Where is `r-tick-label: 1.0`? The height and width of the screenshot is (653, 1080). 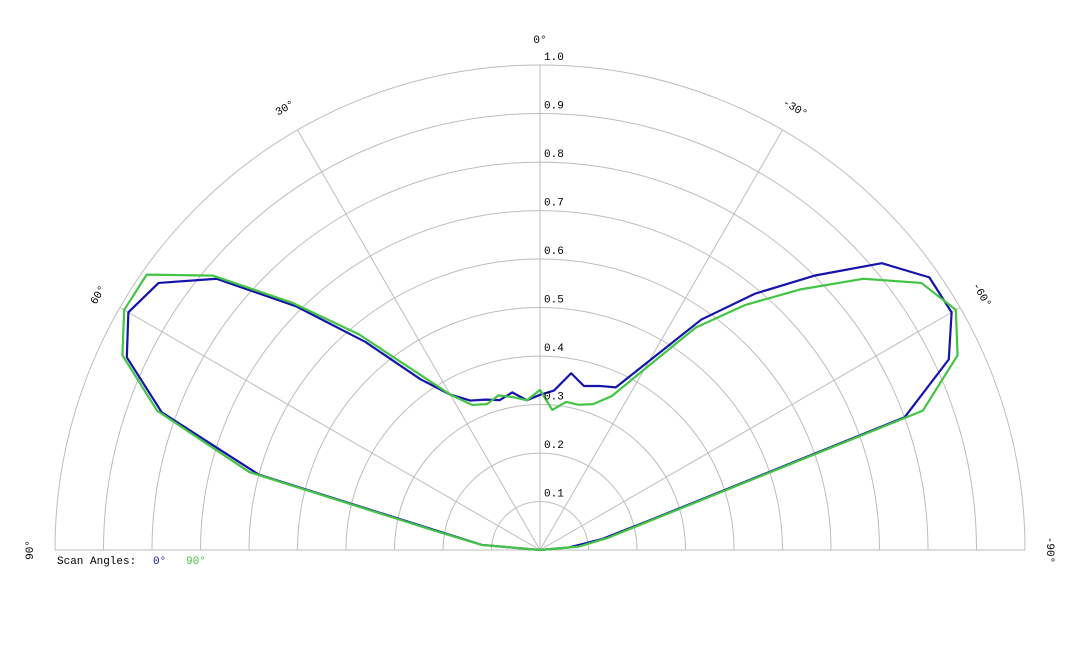 r-tick-label: 1.0 is located at coordinates (554, 58).